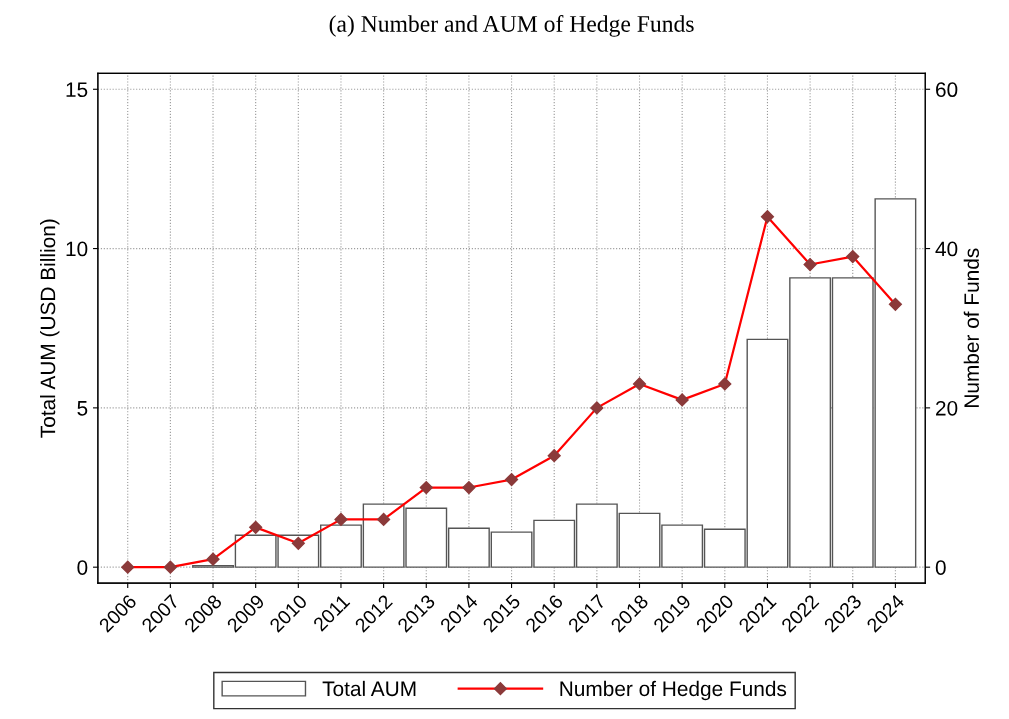  I want to click on y2-axis-title: Number of Funds, so click(971, 327).